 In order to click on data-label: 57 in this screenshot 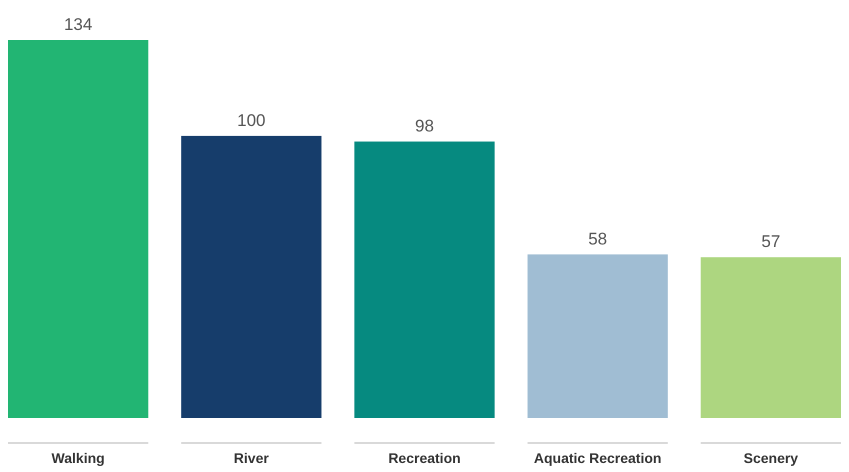, I will do `click(770, 242)`.